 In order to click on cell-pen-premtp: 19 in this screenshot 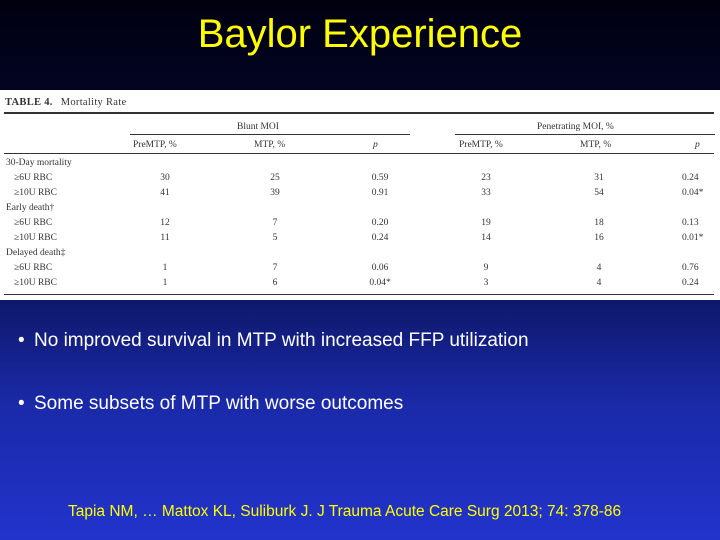, I will do `click(486, 223)`.